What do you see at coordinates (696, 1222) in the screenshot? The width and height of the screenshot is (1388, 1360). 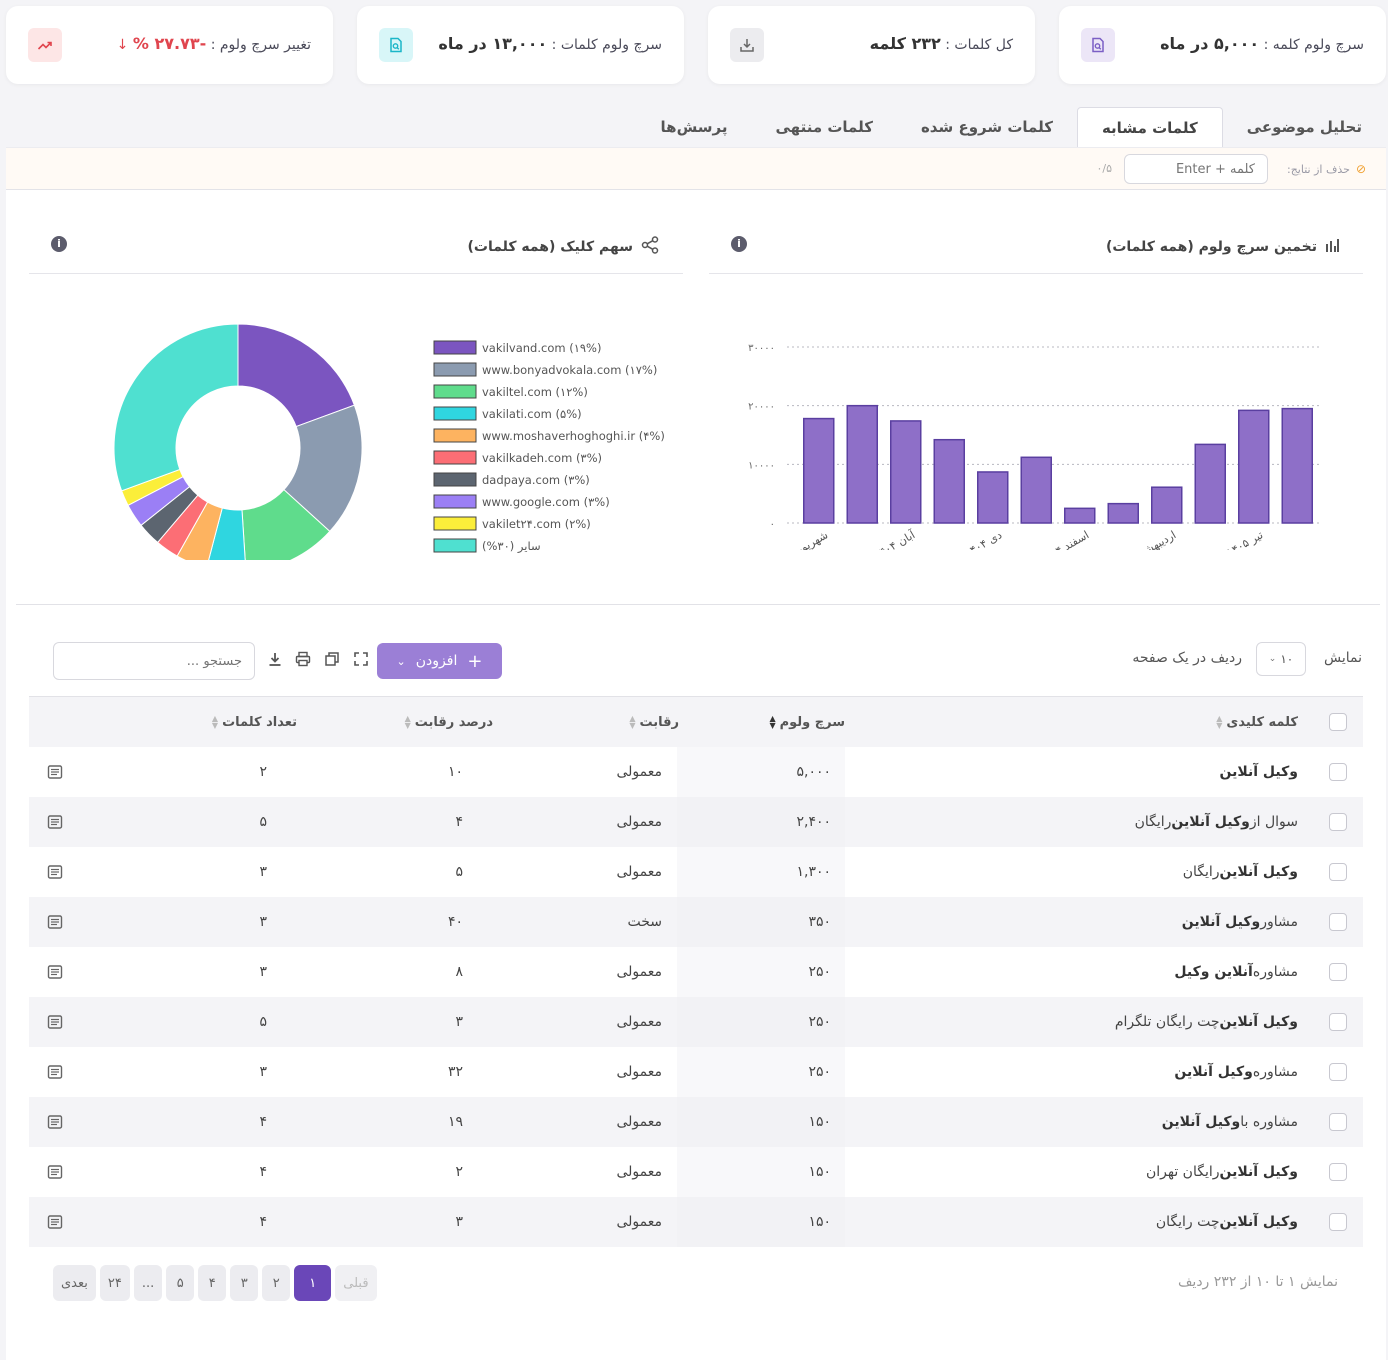 I see `table-row: وکیل آنلاین چت رایگان ۱۵۰ معمولی ۳ ۴` at bounding box center [696, 1222].